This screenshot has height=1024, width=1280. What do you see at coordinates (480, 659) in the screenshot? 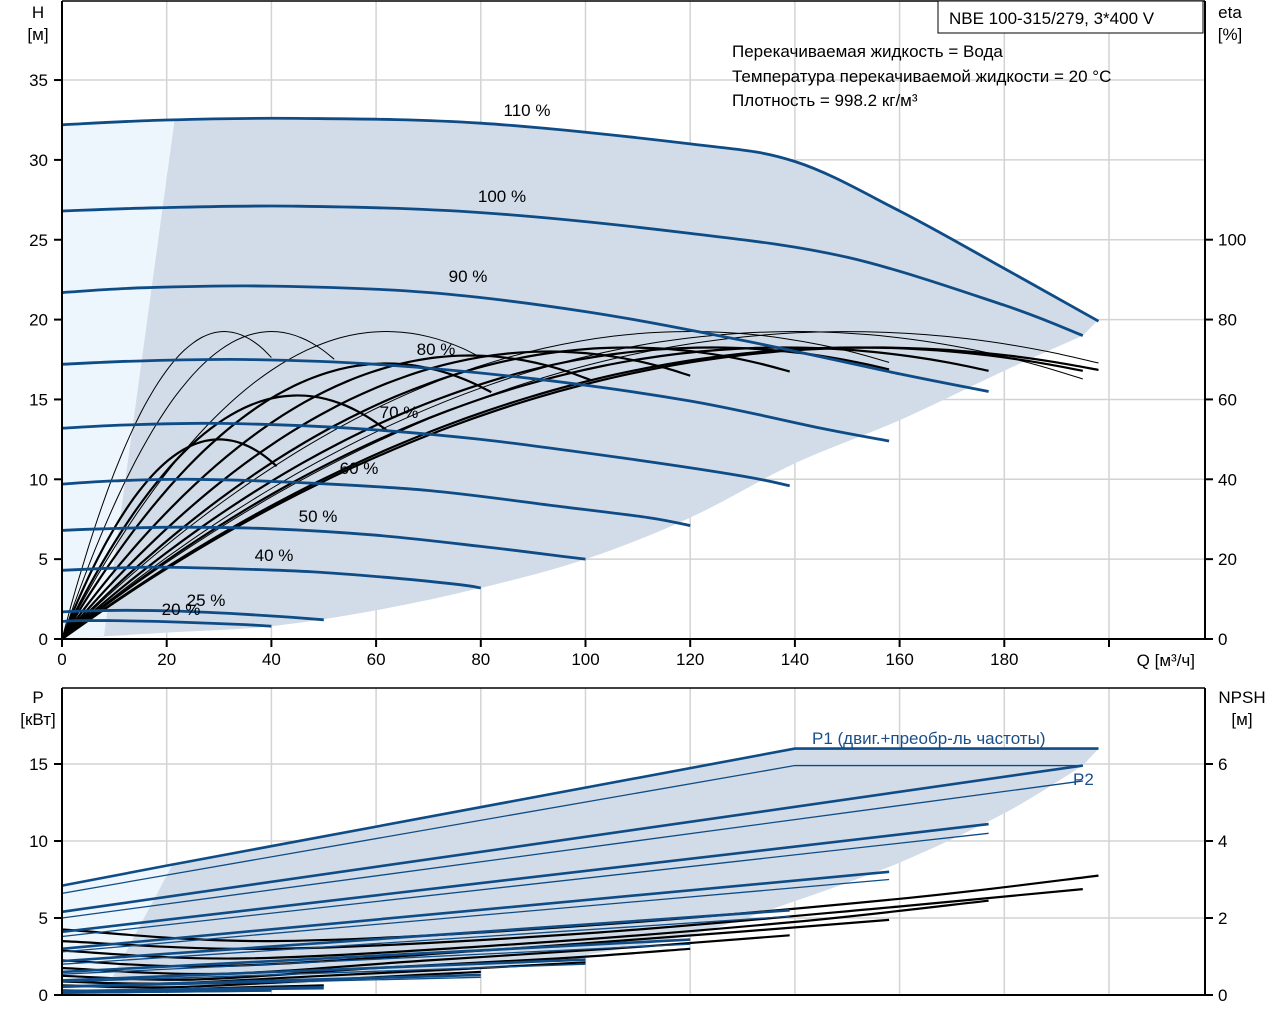
I see `flow-tick-label: 80` at bounding box center [480, 659].